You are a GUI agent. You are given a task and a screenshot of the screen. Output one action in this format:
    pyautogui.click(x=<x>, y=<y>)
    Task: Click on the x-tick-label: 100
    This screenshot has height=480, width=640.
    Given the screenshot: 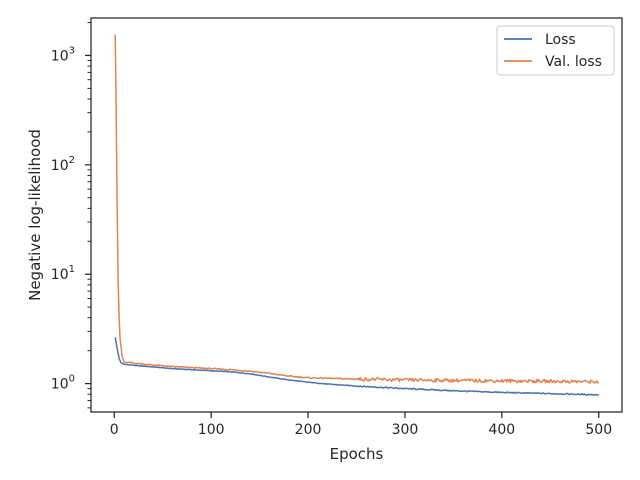 What is the action you would take?
    pyautogui.click(x=211, y=430)
    